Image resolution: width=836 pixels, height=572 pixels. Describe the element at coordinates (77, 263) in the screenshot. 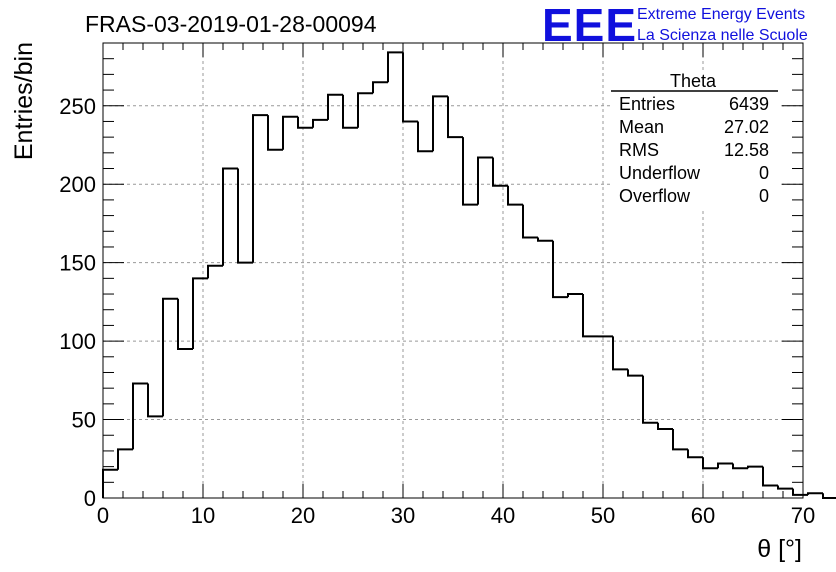

I see `y-tick-label: 150` at that location.